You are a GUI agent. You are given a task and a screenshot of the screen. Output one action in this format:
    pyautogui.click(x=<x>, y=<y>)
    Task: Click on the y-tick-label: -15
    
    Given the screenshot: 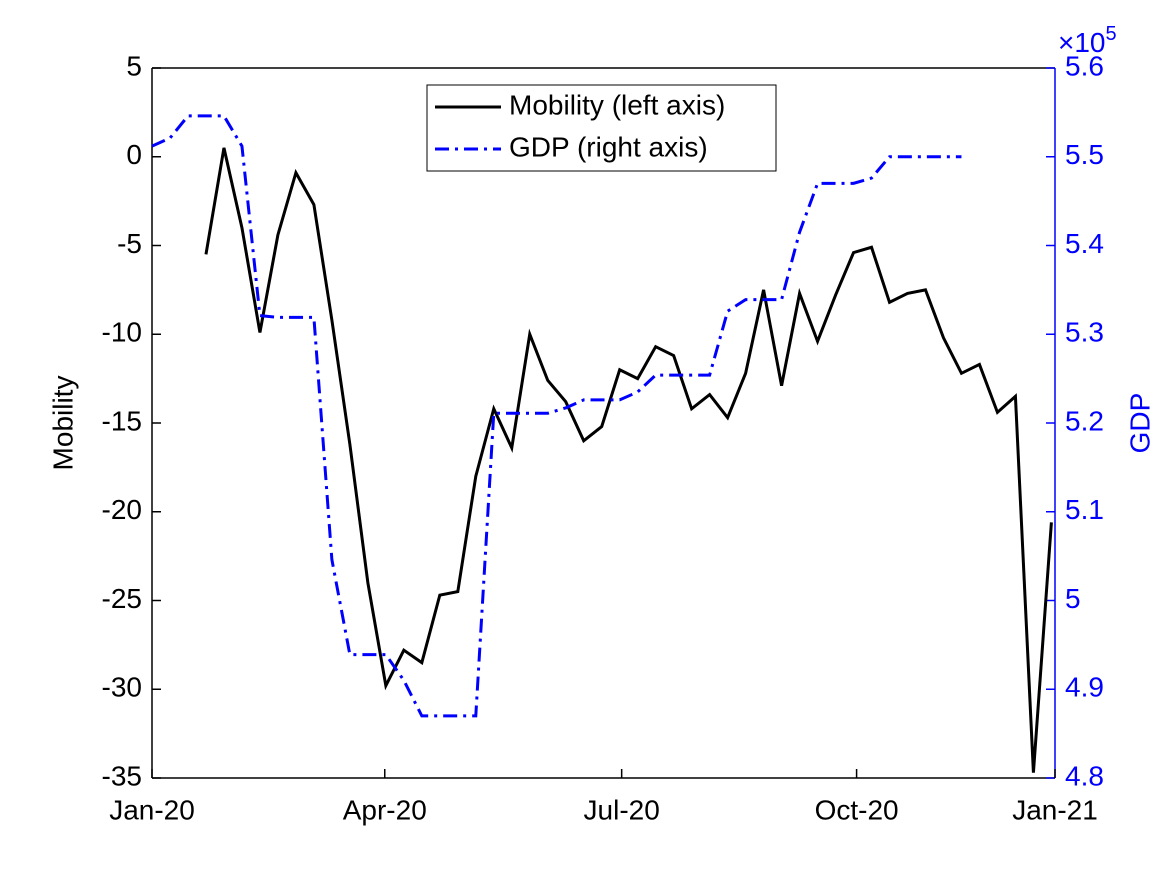 What is the action you would take?
    pyautogui.click(x=122, y=420)
    